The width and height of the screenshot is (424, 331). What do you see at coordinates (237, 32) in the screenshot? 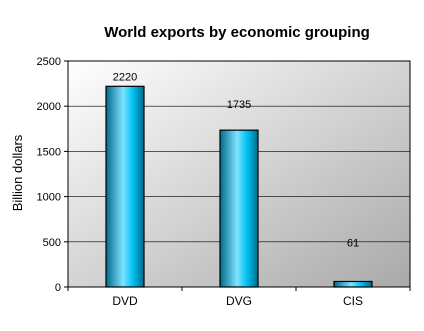
I see `chart-title: World exports by economic grouping` at bounding box center [237, 32].